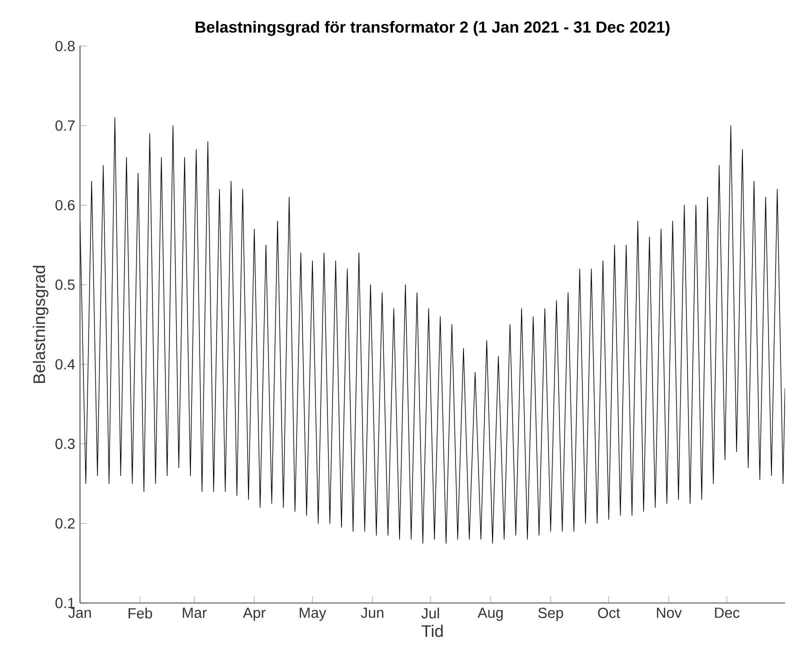 The height and width of the screenshot is (666, 790). Describe the element at coordinates (65, 444) in the screenshot. I see `y-tick-label: 0.3` at that location.